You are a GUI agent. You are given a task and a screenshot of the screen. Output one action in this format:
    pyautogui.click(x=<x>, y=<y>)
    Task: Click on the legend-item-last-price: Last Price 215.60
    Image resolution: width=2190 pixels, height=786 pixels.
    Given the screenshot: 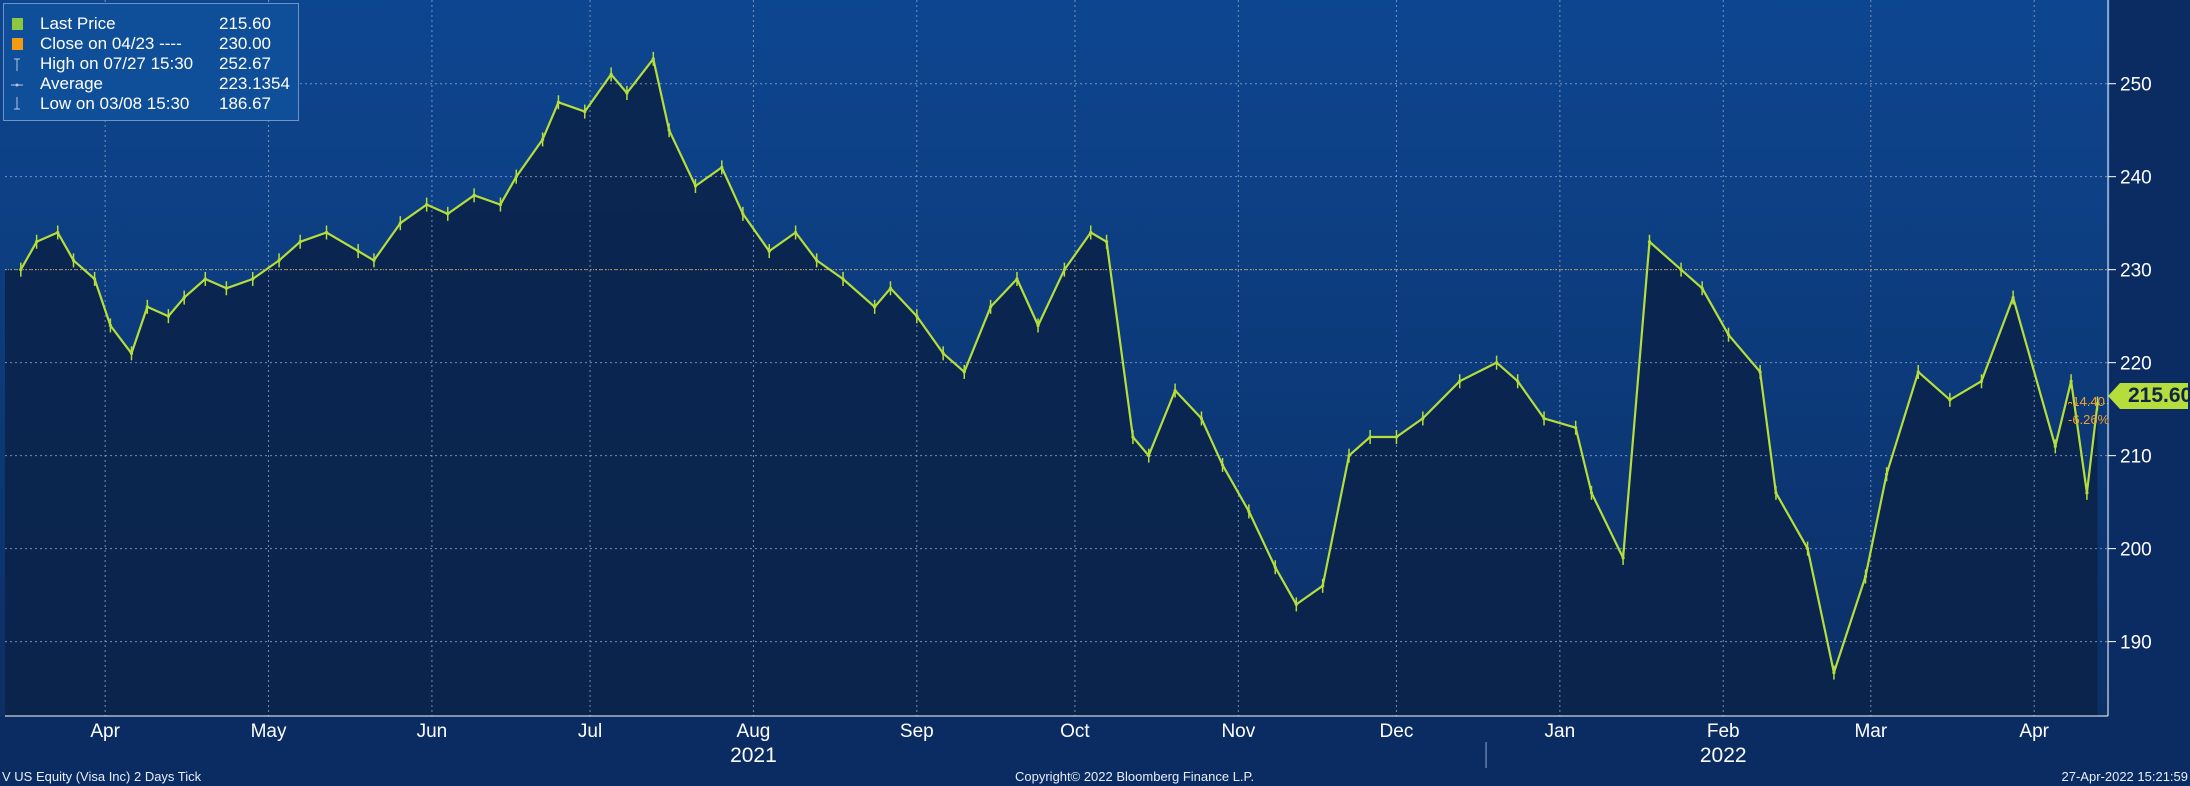 What is the action you would take?
    pyautogui.click(x=151, y=24)
    